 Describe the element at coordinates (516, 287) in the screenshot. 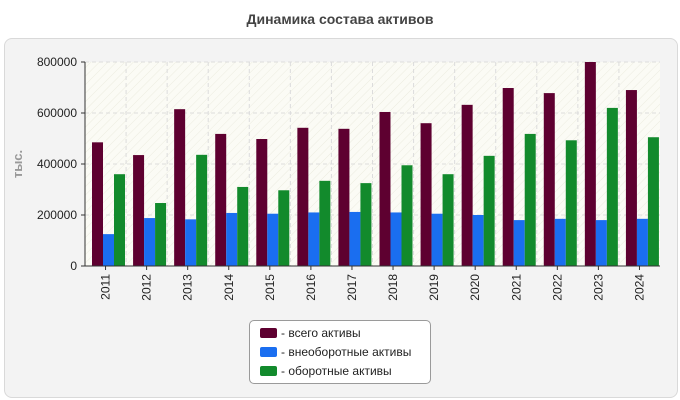

I see `x-tick-label: 2021` at that location.